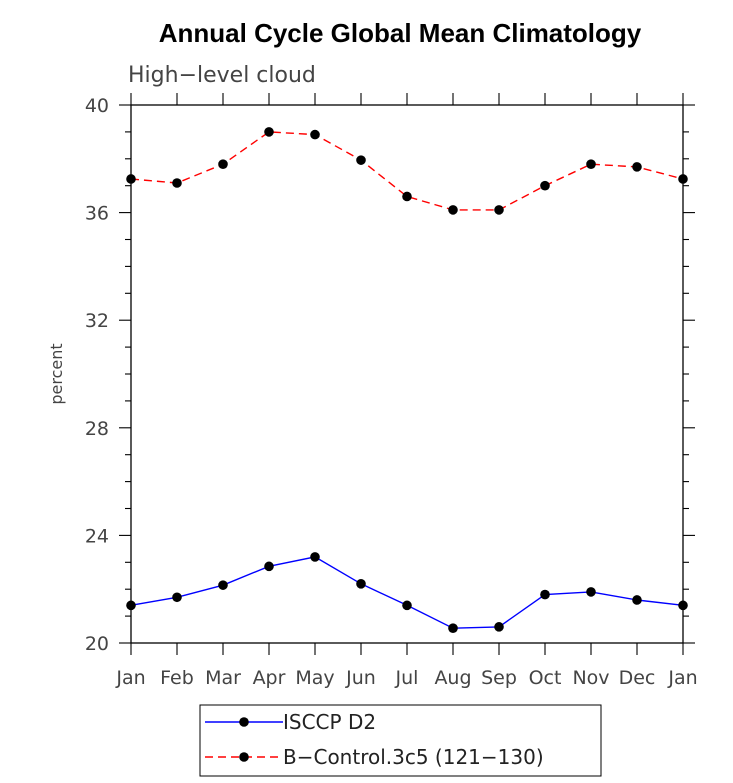  Describe the element at coordinates (407, 678) in the screenshot. I see `x-tick-label: Jul` at that location.